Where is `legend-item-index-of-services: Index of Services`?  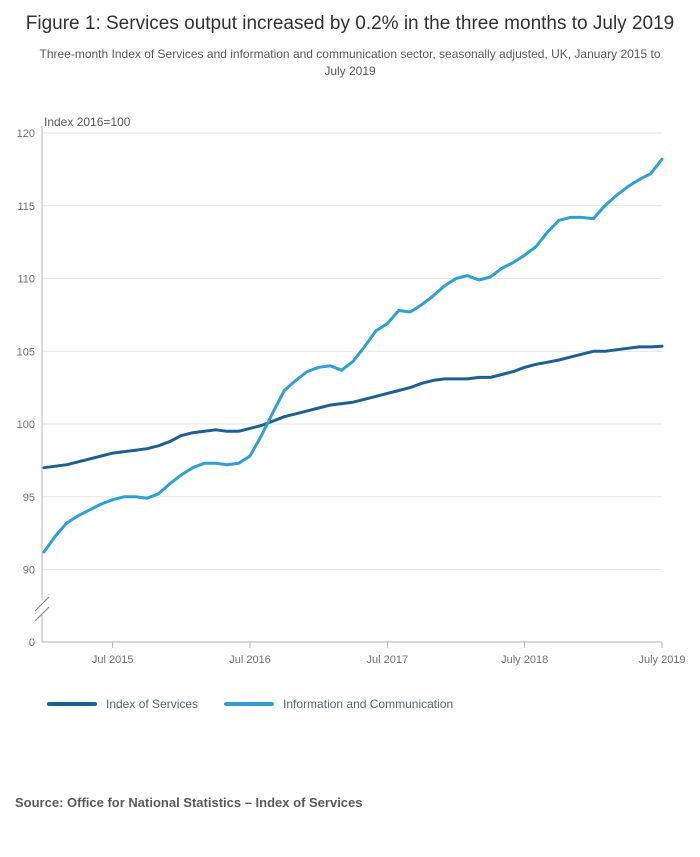
legend-item-index-of-services: Index of Services is located at coordinates (122, 704).